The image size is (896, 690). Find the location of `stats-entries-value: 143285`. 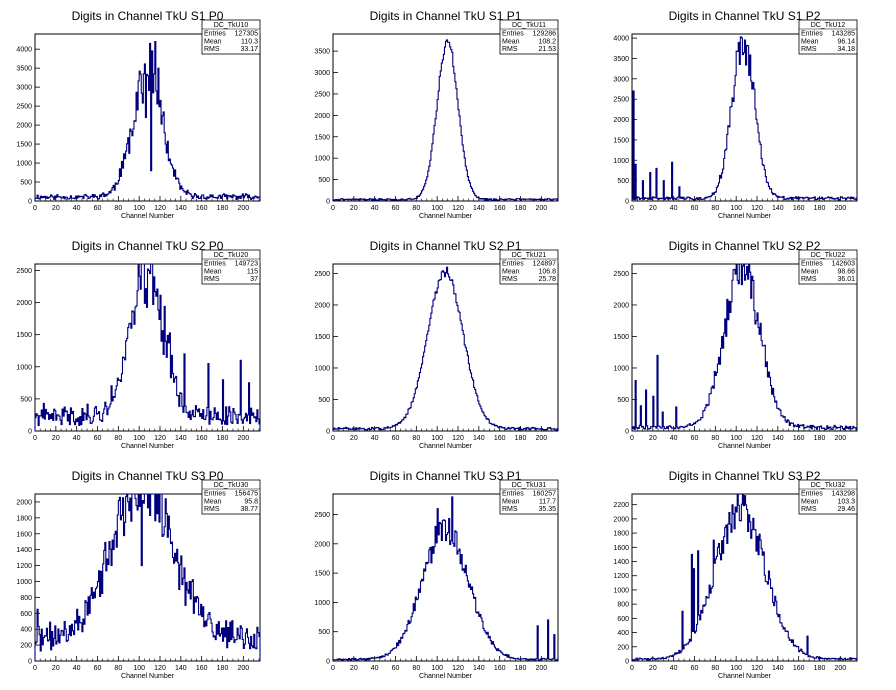

stats-entries-value: 143285 is located at coordinates (843, 34).